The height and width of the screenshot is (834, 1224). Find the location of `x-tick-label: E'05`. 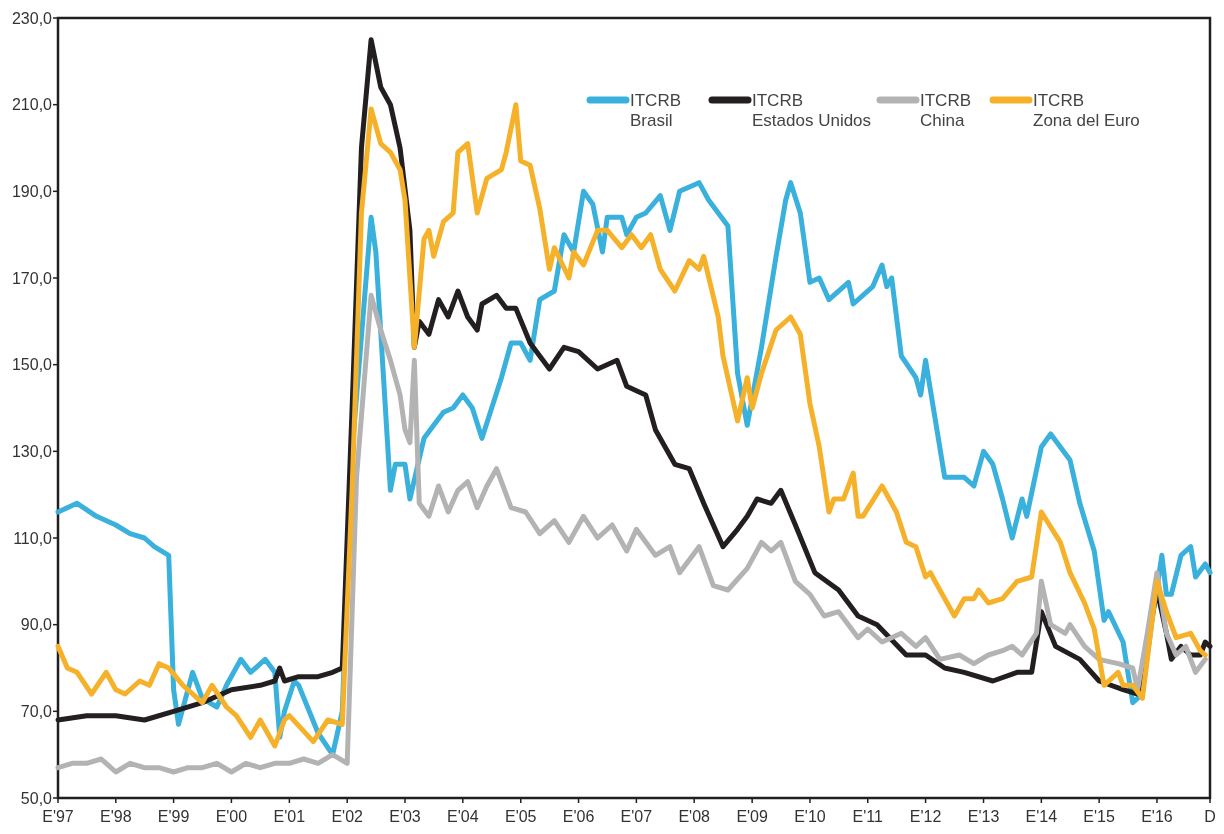

x-tick-label: E'05 is located at coordinates (521, 816).